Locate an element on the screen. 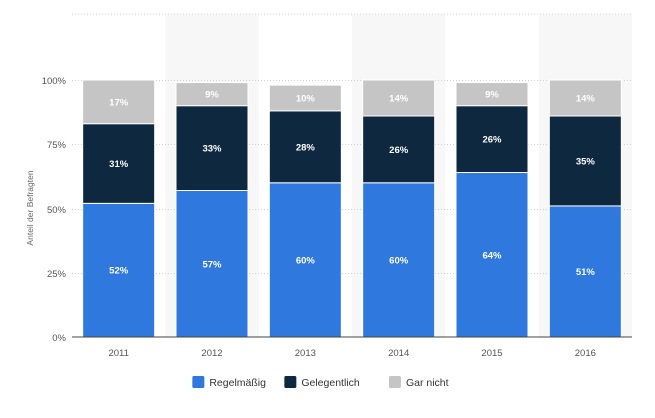 The width and height of the screenshot is (655, 418). legend-item: Gelegentlich is located at coordinates (322, 382).